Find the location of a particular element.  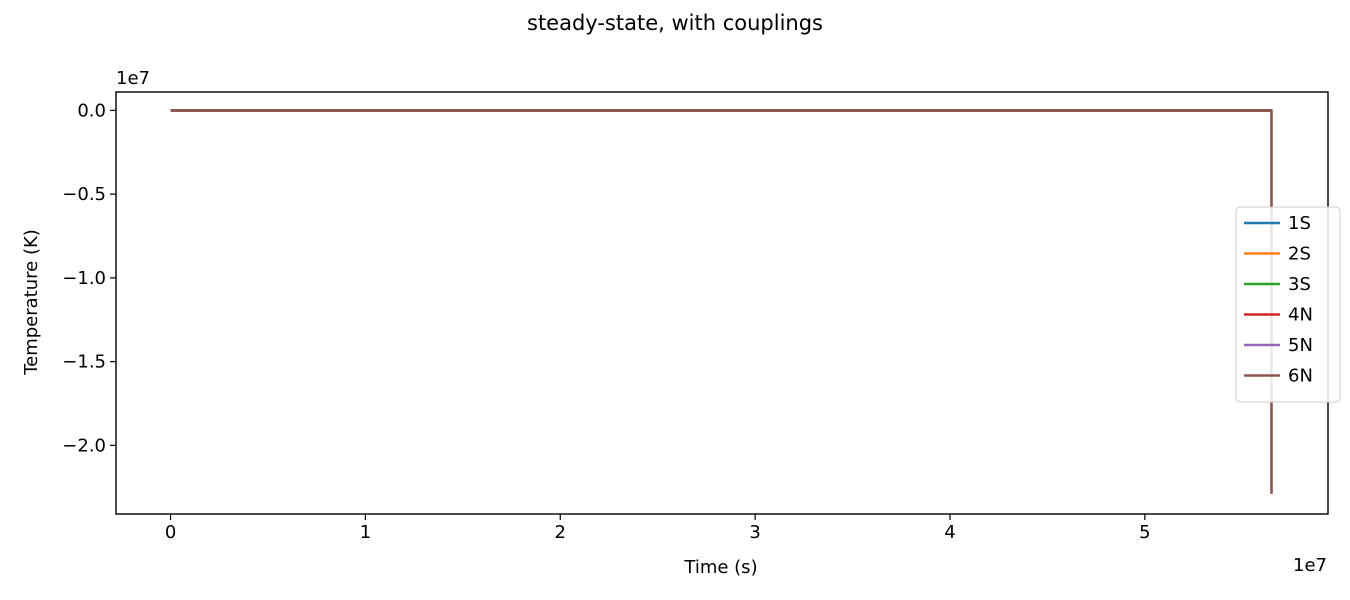

legend: 1S 2S 3S 4N 5N 6N is located at coordinates (1288, 304).